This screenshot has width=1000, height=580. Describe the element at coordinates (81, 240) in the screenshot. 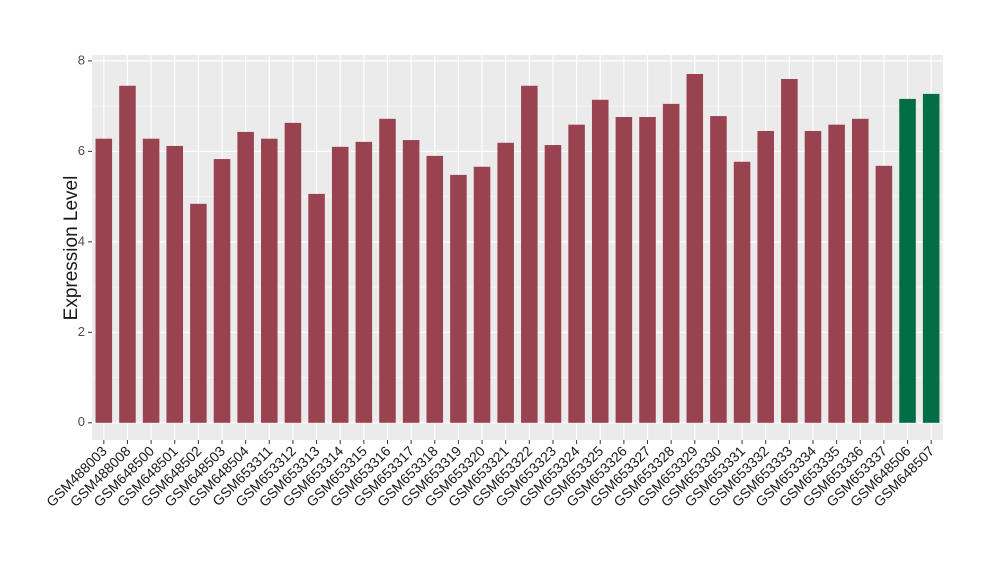

I see `y-tick-label: 4` at that location.